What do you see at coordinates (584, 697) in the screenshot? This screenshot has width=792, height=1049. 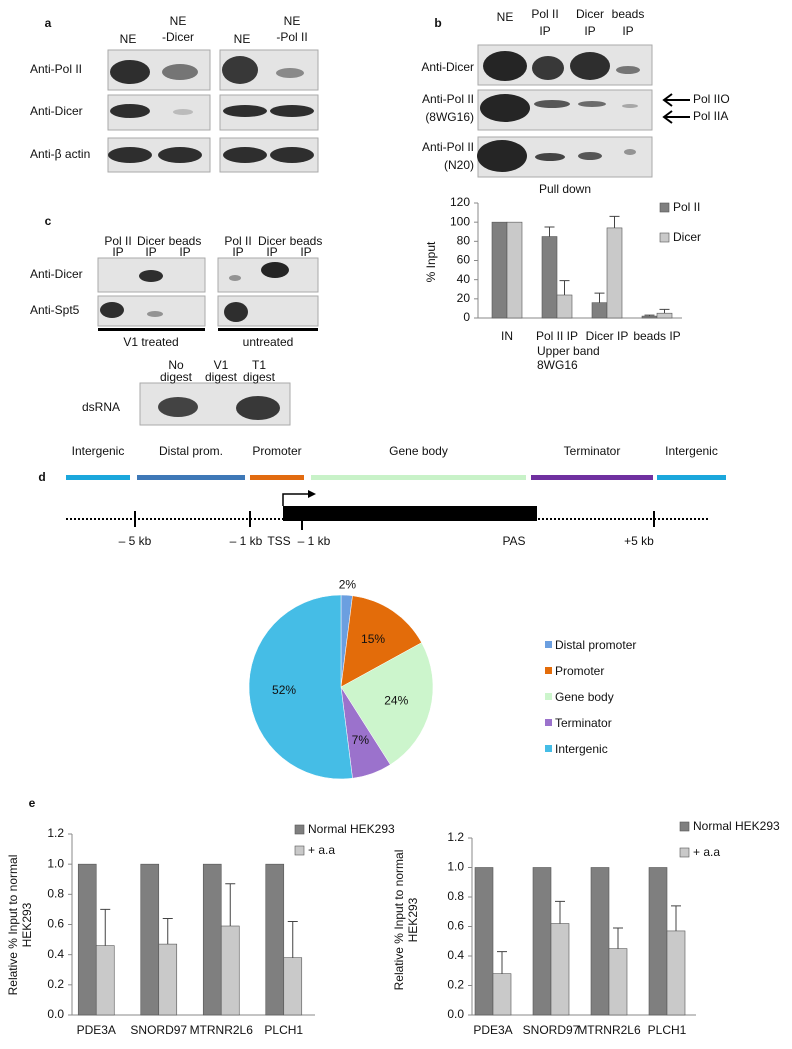 I see `legend-label: Gene body` at bounding box center [584, 697].